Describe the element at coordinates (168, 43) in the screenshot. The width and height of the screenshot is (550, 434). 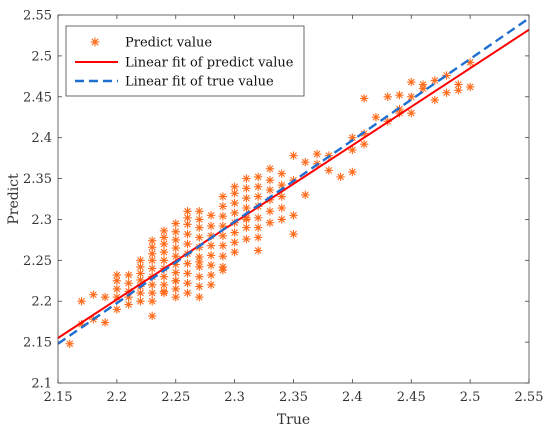
I see `legend-label-predict-value: Predict value` at that location.